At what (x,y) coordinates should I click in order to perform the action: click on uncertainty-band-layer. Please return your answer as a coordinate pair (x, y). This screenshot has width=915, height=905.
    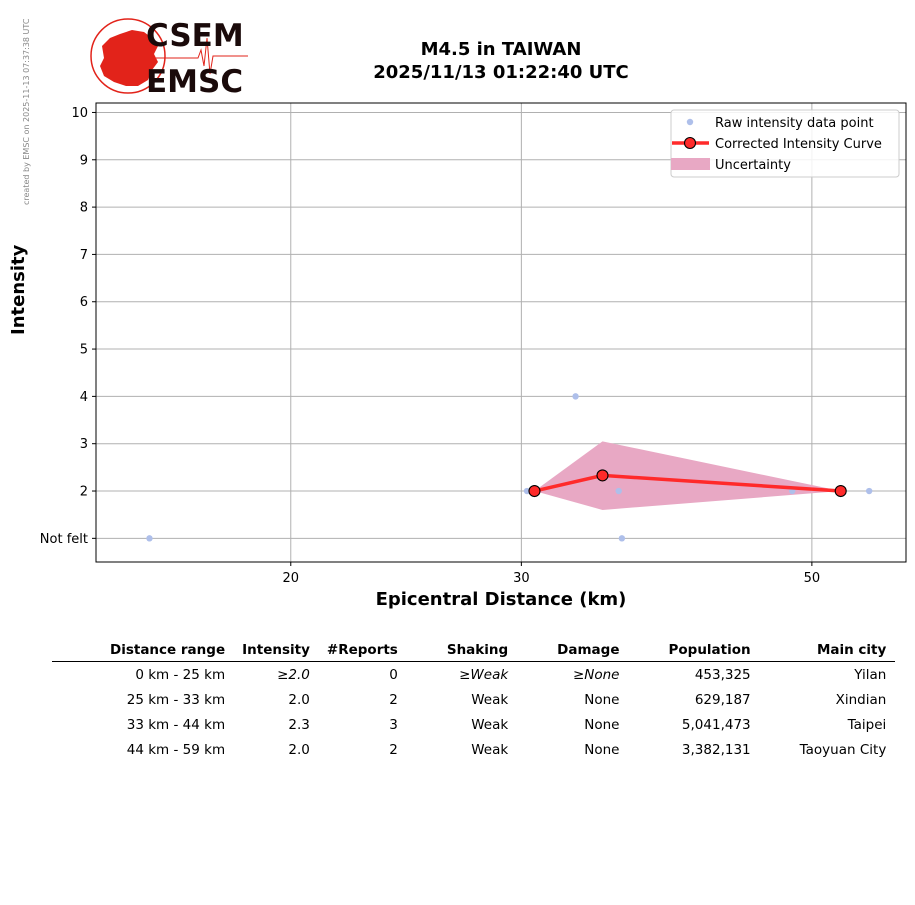
    Looking at the image, I should click on (687, 475).